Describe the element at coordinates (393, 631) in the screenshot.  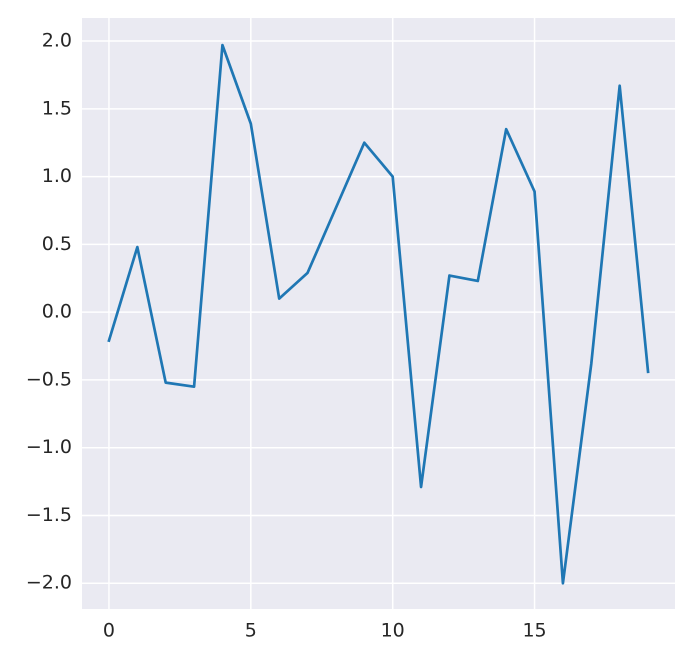
I see `x-tick-label: 10` at that location.